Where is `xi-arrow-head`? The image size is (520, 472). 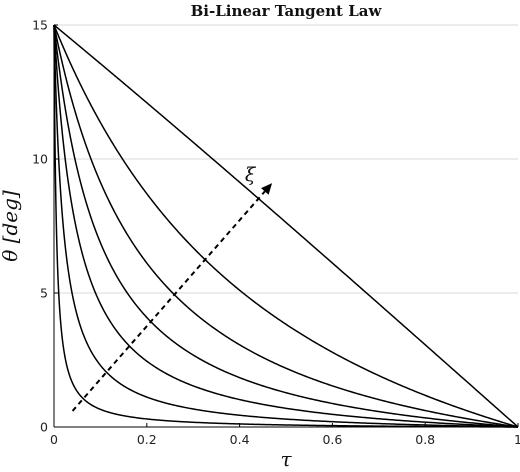 xi-arrow-head is located at coordinates (267, 189).